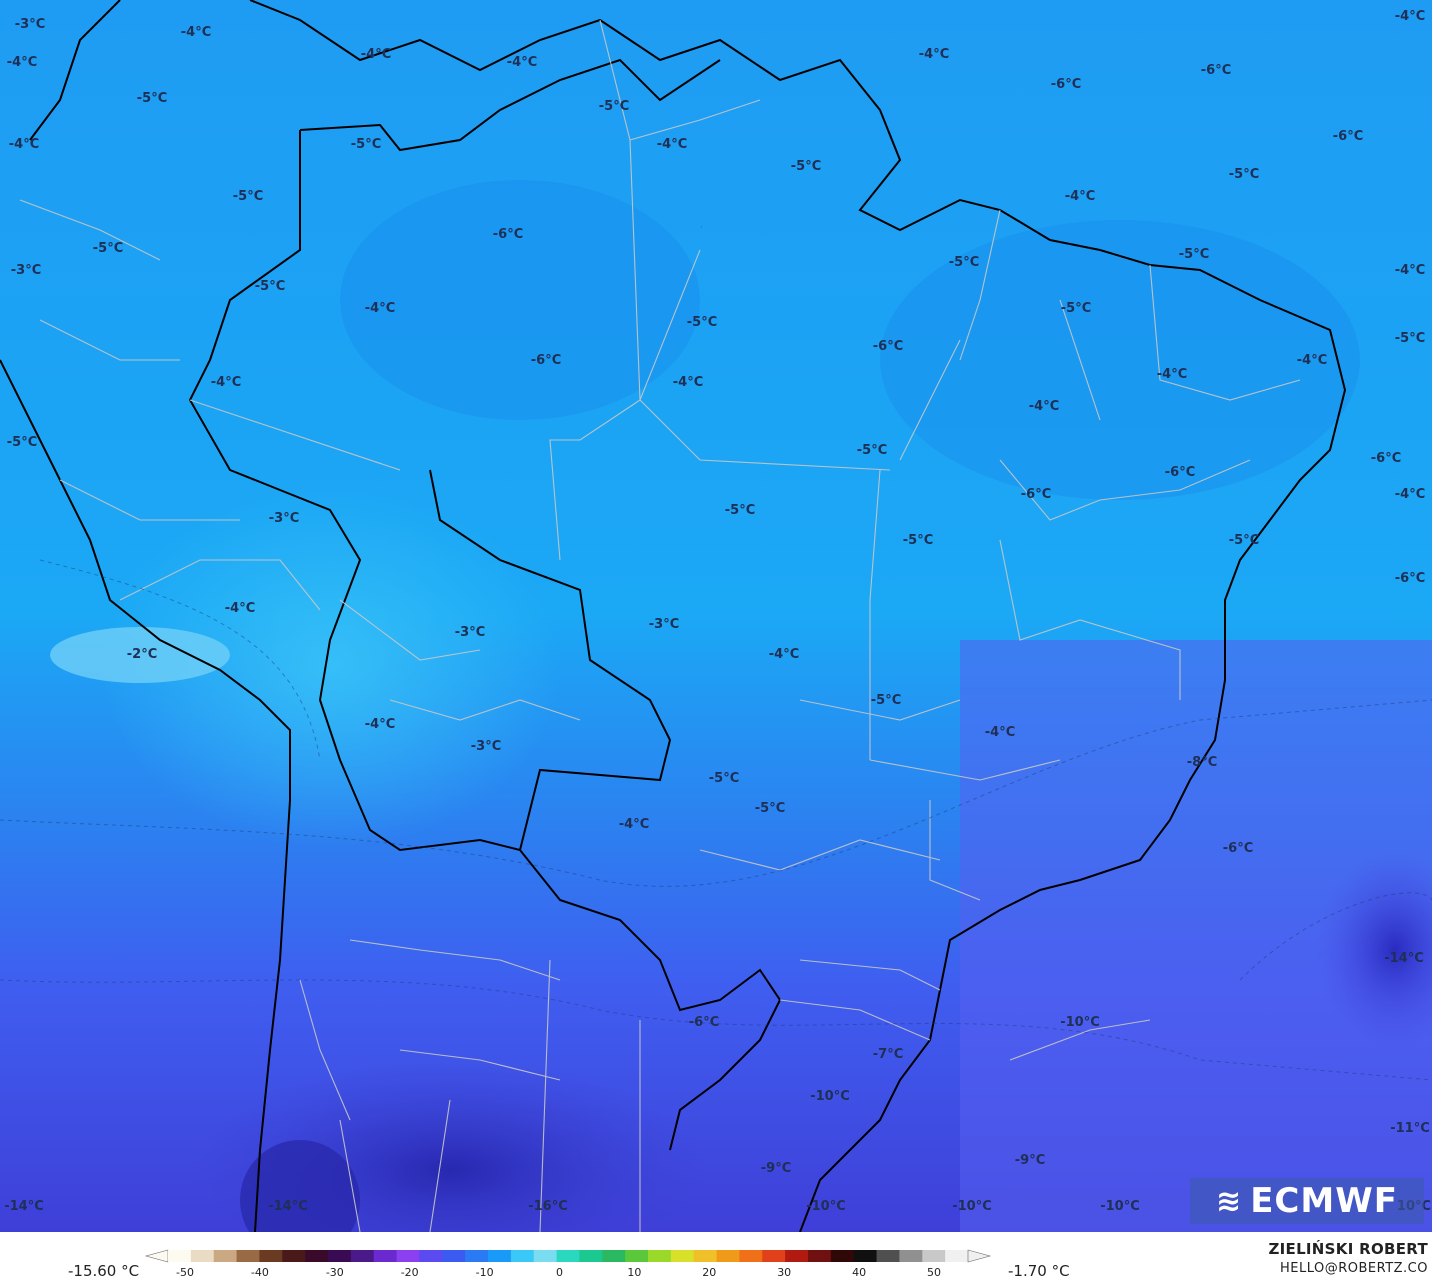 This screenshot has width=1432, height=1287. What do you see at coordinates (185, 1272) in the screenshot?
I see `colorbar-tick-label: -50` at bounding box center [185, 1272].